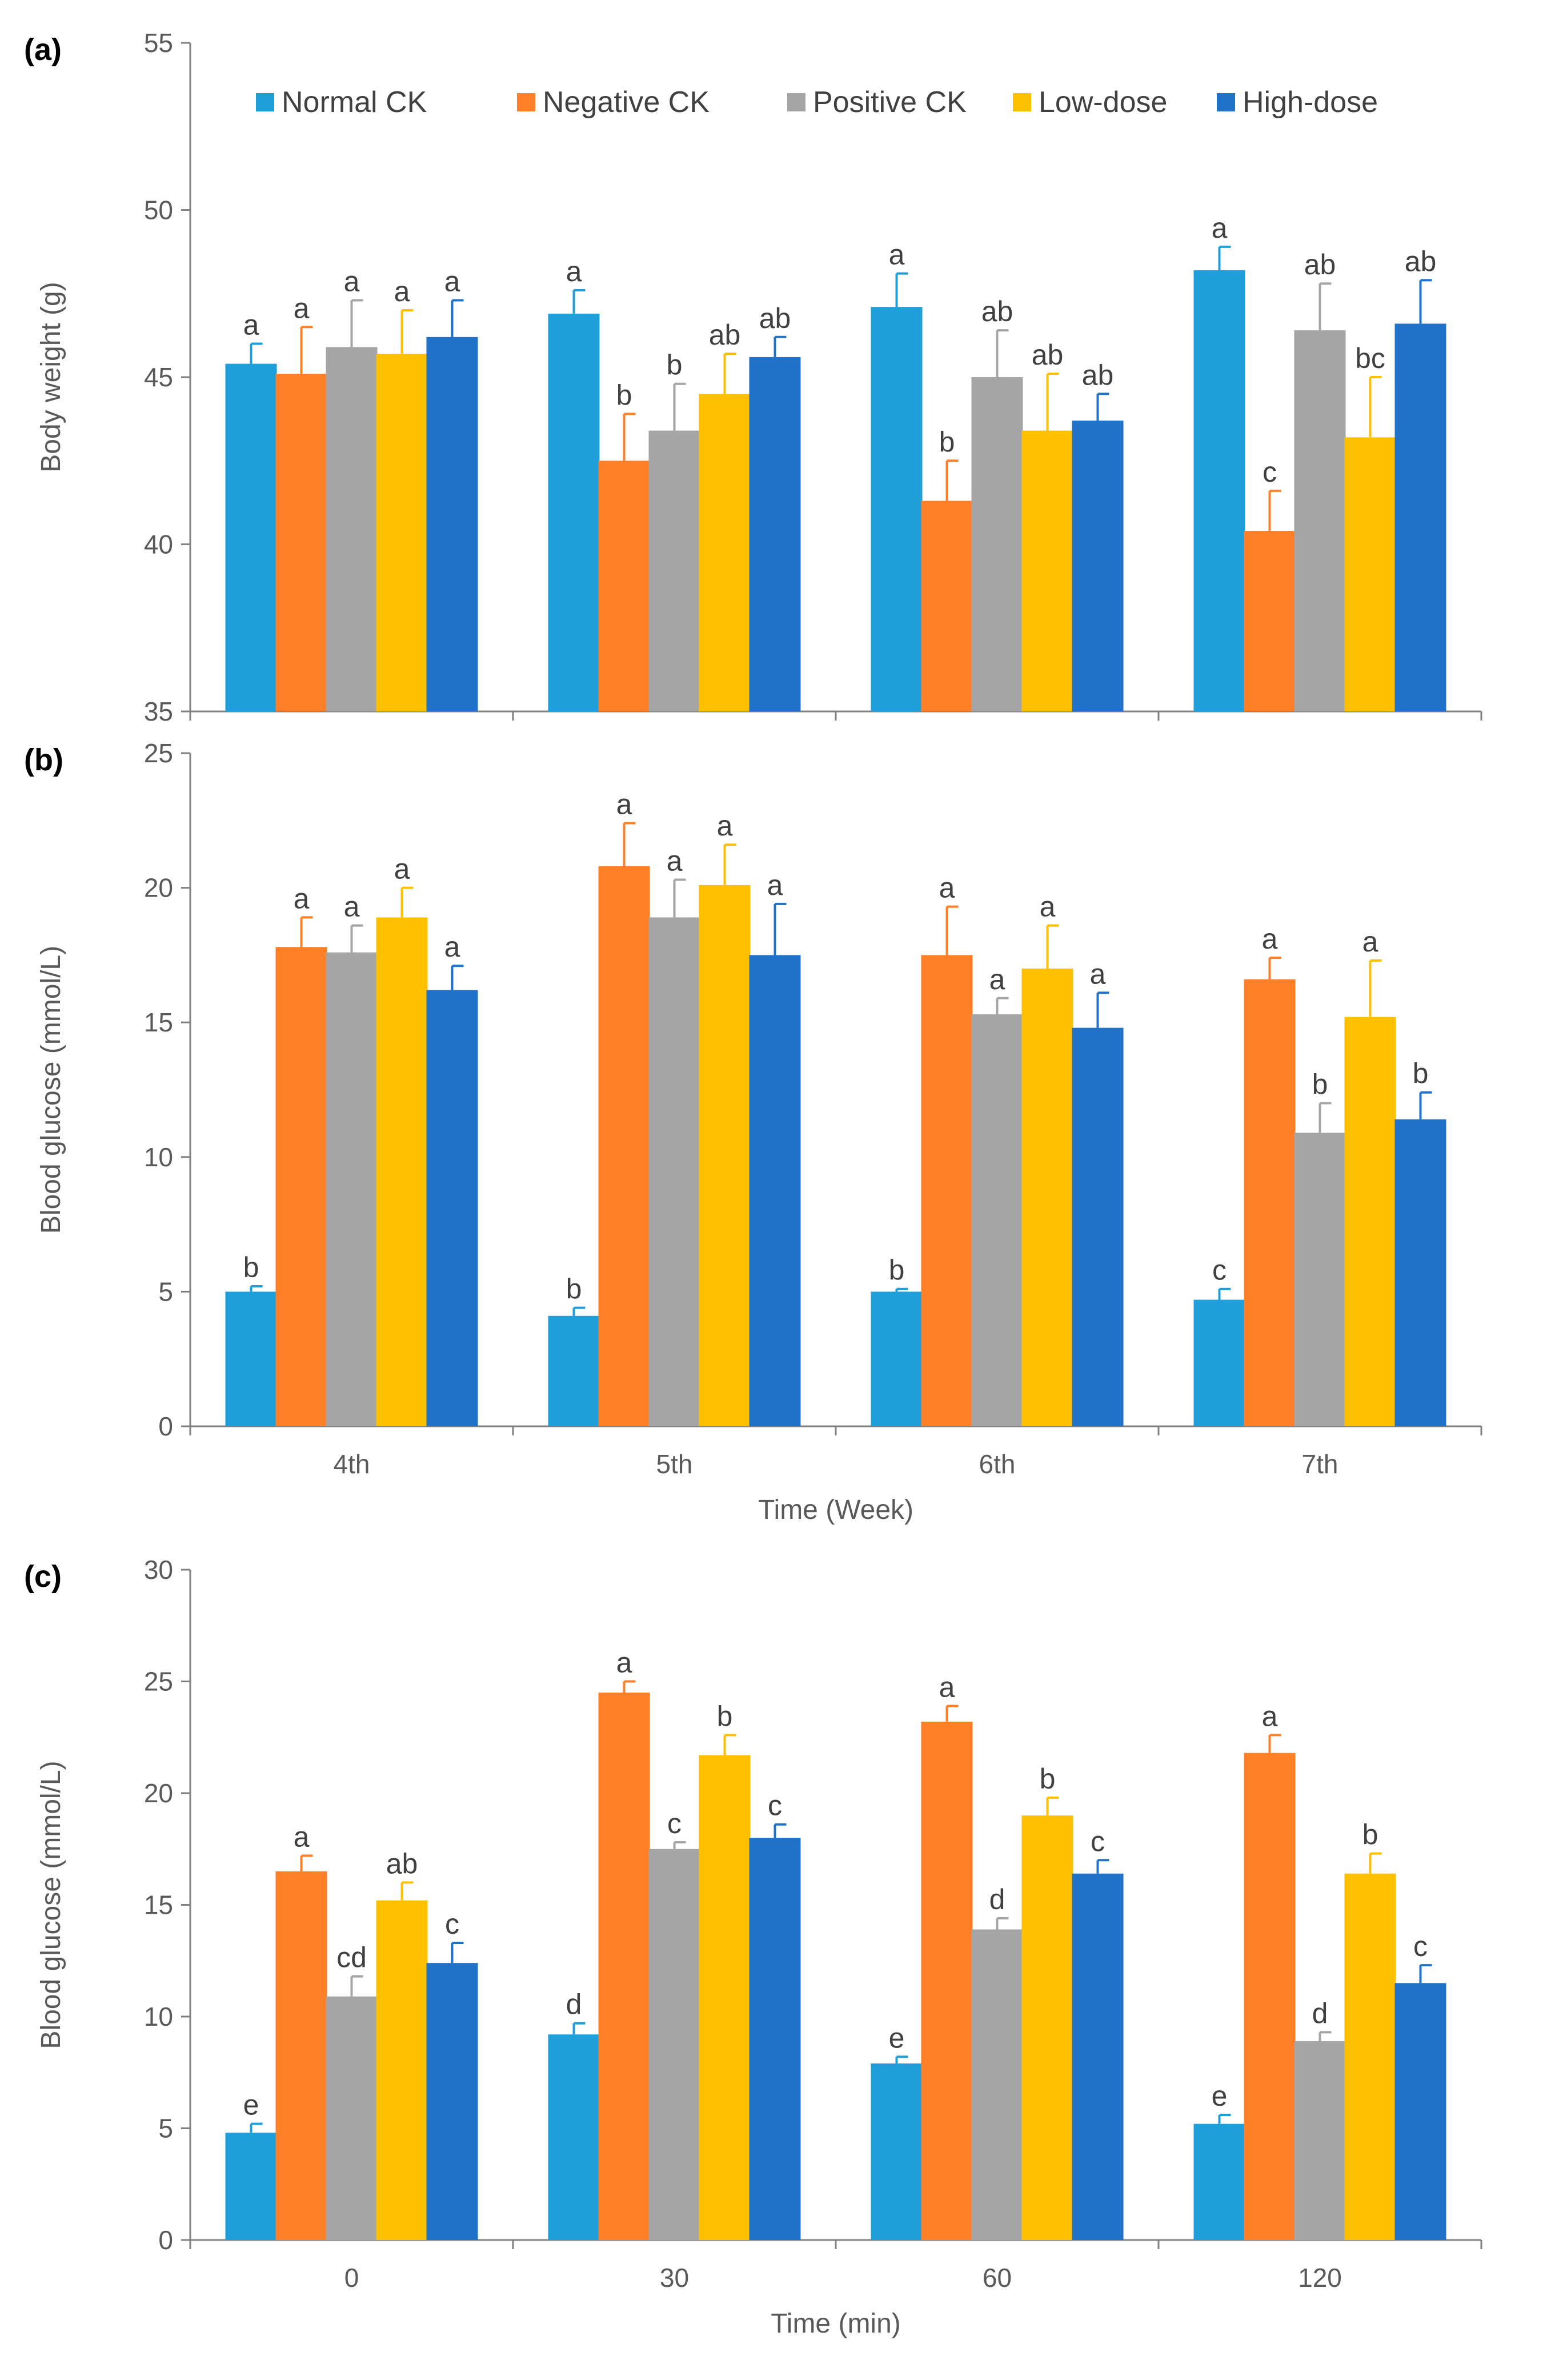 This screenshot has height=2380, width=1543. Describe the element at coordinates (158, 43) in the screenshot. I see `y-tick-label: 55` at that location.